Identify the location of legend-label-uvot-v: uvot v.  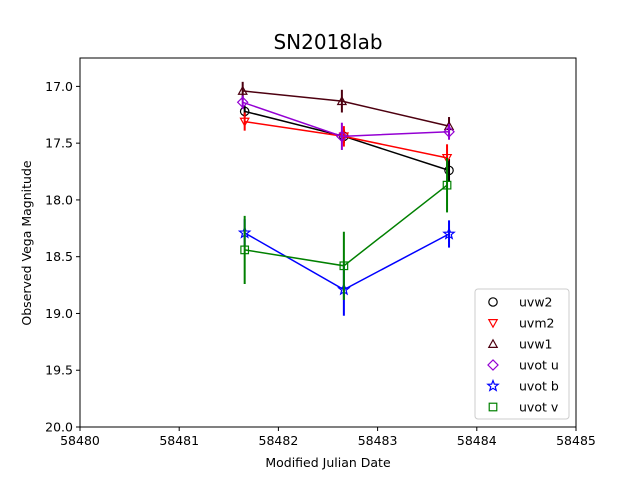
(539, 407).